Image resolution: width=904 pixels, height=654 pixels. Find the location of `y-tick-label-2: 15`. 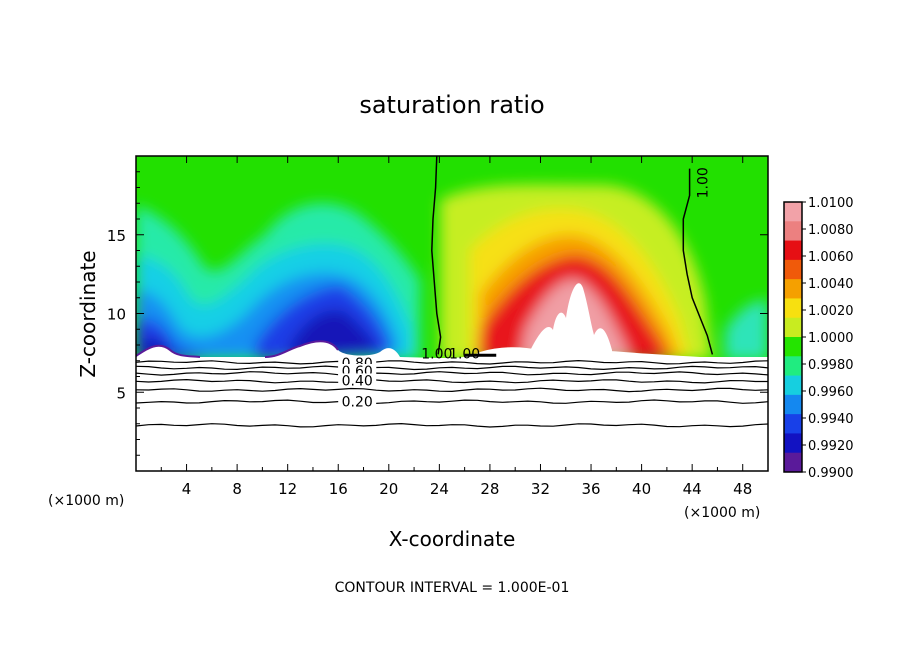

y-tick-label-2: 15 is located at coordinates (116, 236).